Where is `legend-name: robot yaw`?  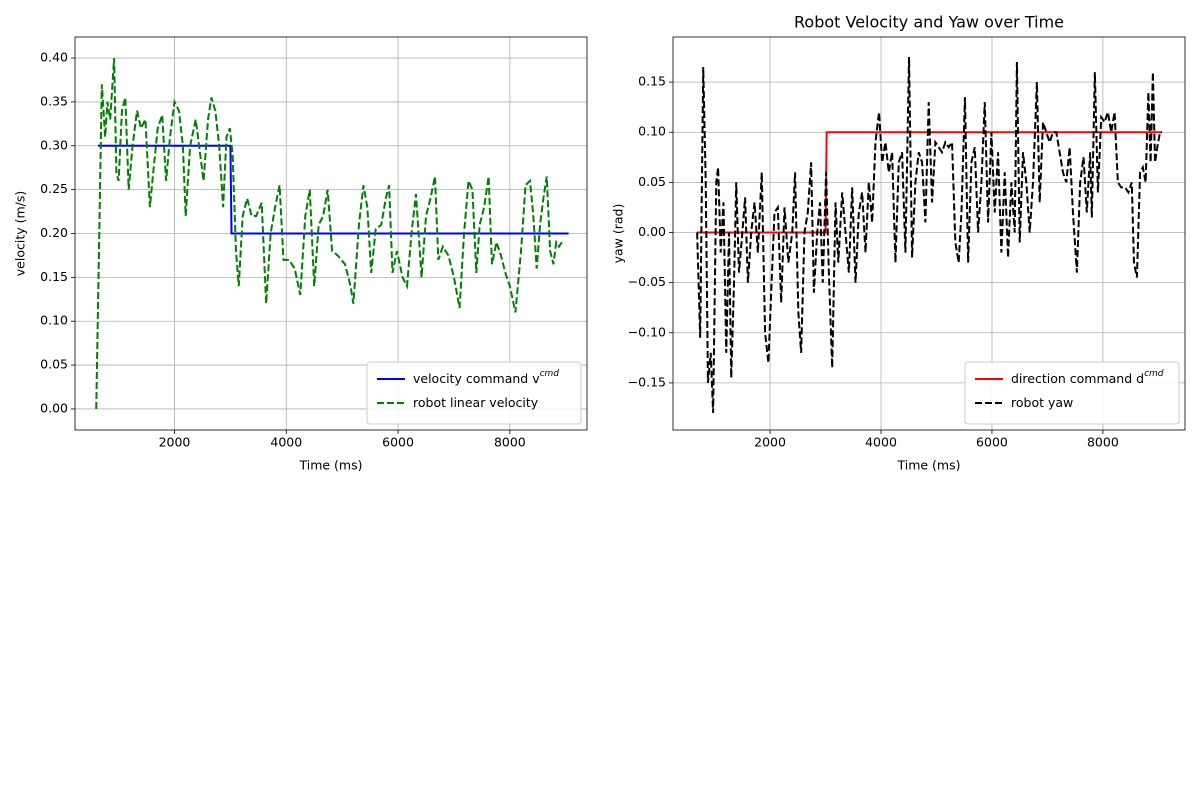
legend-name: robot yaw is located at coordinates (1042, 402).